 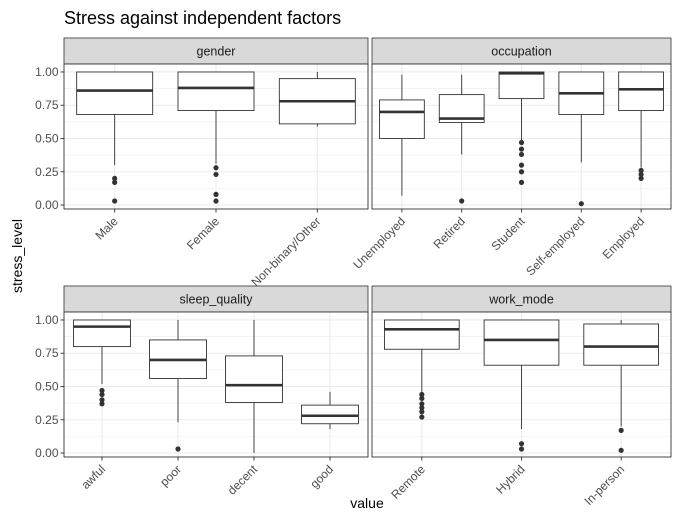 I want to click on x-tick-label: Employed, so click(x=624, y=238).